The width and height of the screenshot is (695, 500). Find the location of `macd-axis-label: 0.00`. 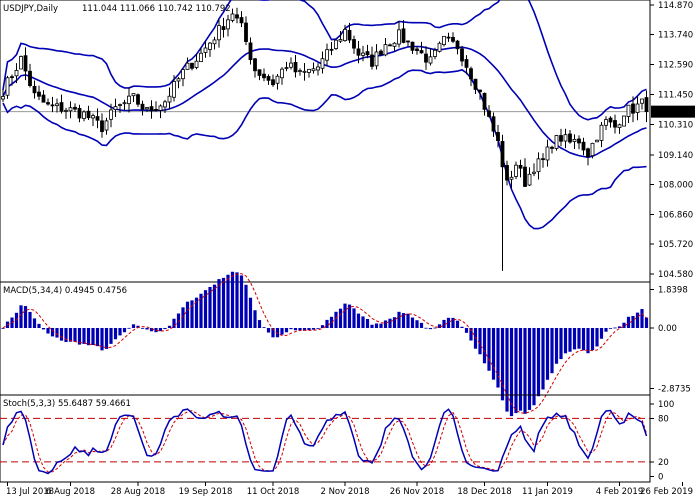

macd-axis-label: 0.00 is located at coordinates (667, 329).